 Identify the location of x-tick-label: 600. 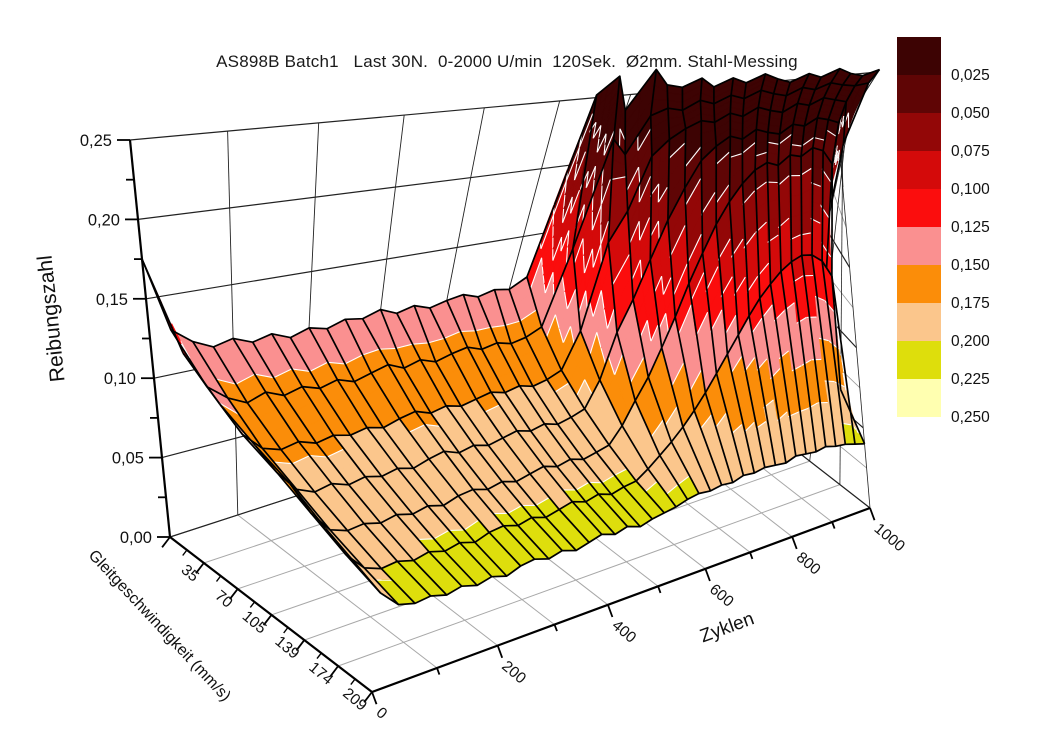
(721, 596).